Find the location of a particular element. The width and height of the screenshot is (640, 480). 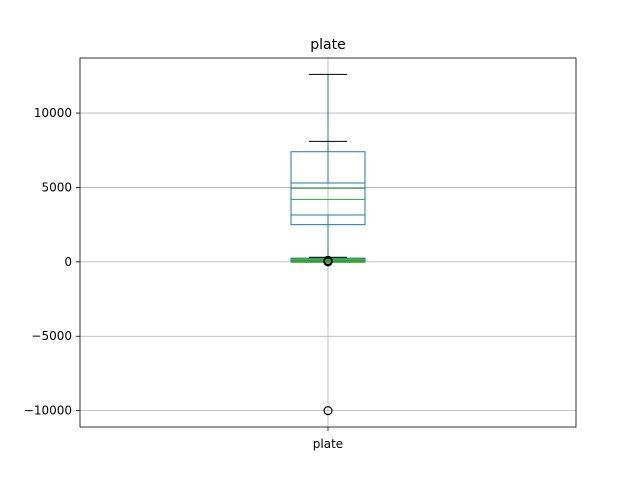

chart-title: plate is located at coordinates (327, 45).